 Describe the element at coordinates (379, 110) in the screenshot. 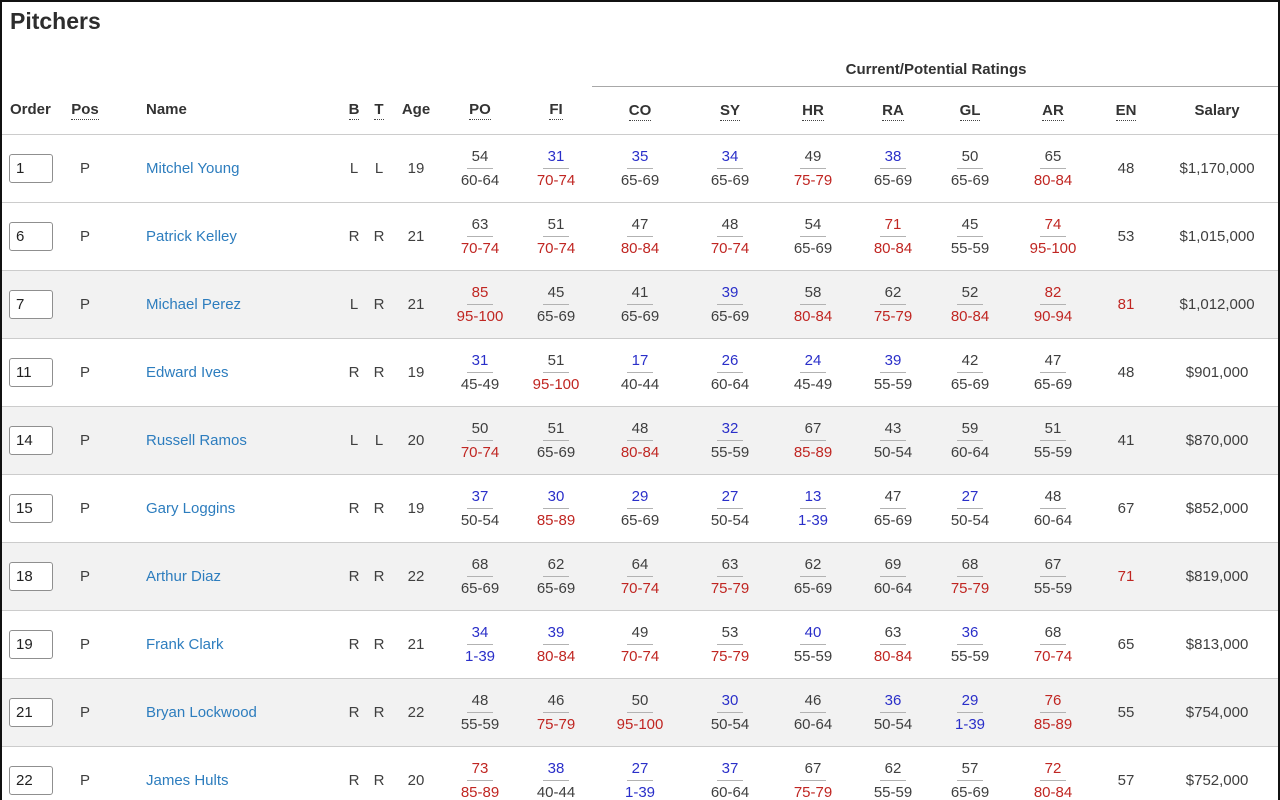

I see `column-header-t: T` at that location.